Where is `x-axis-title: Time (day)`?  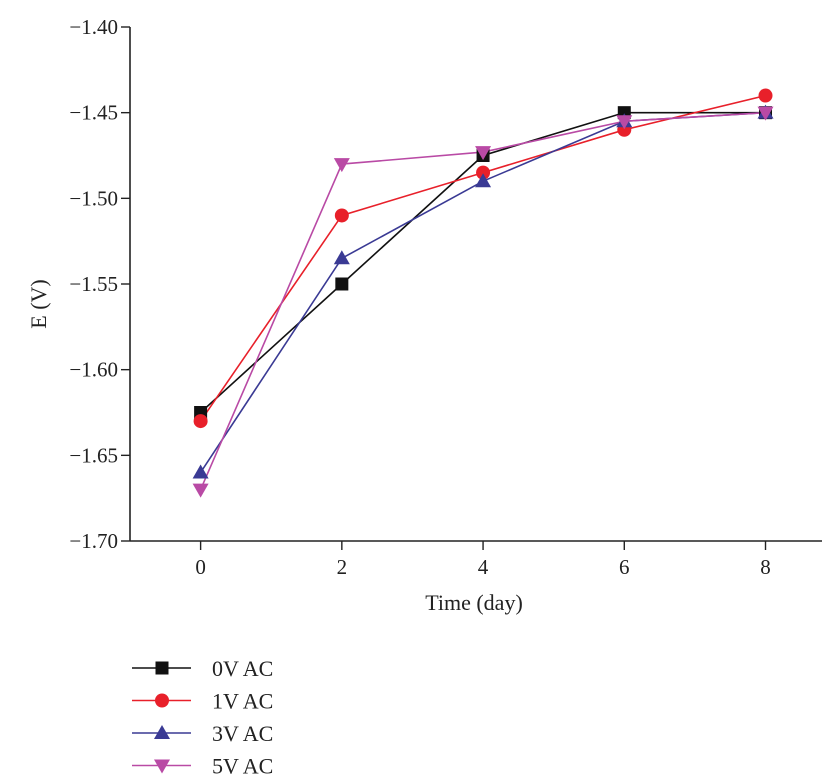 x-axis-title: Time (day) is located at coordinates (474, 602).